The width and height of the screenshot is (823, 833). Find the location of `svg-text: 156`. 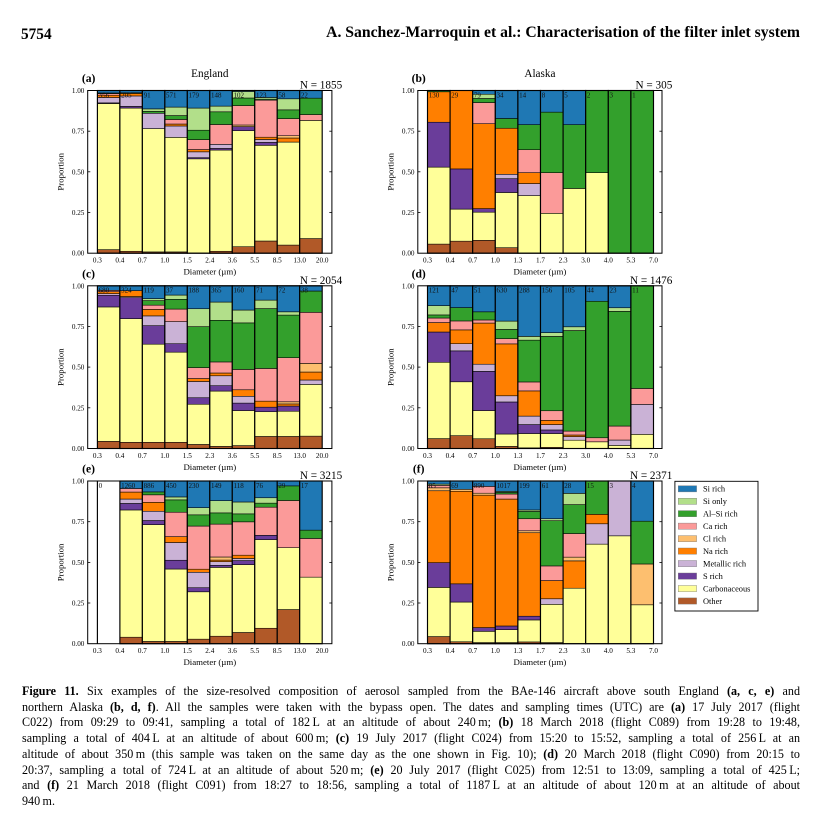

svg-text: 156 is located at coordinates (547, 291).